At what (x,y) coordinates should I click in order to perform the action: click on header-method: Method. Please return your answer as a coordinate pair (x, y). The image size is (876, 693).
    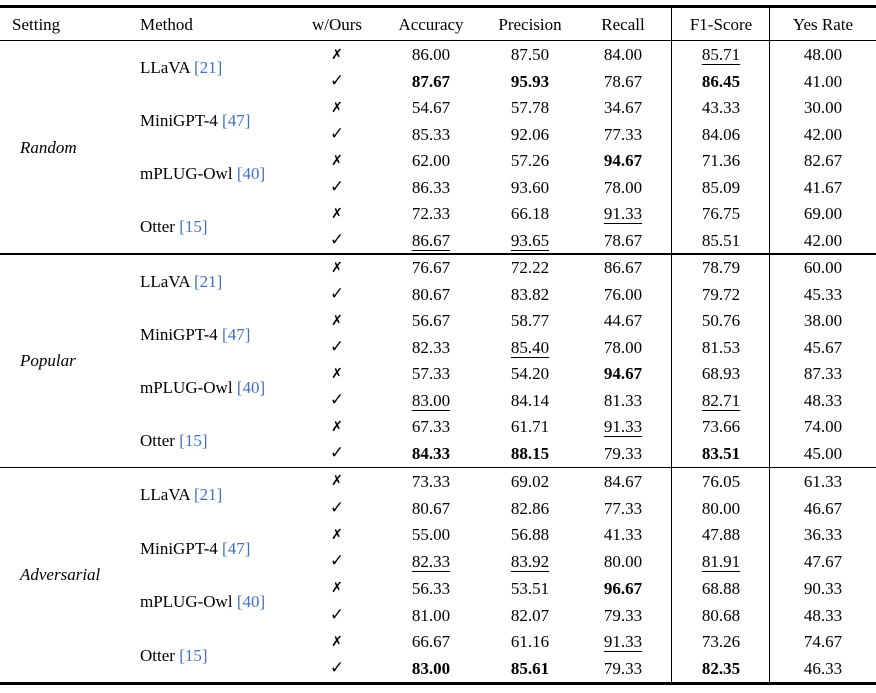
    Looking at the image, I should click on (166, 24).